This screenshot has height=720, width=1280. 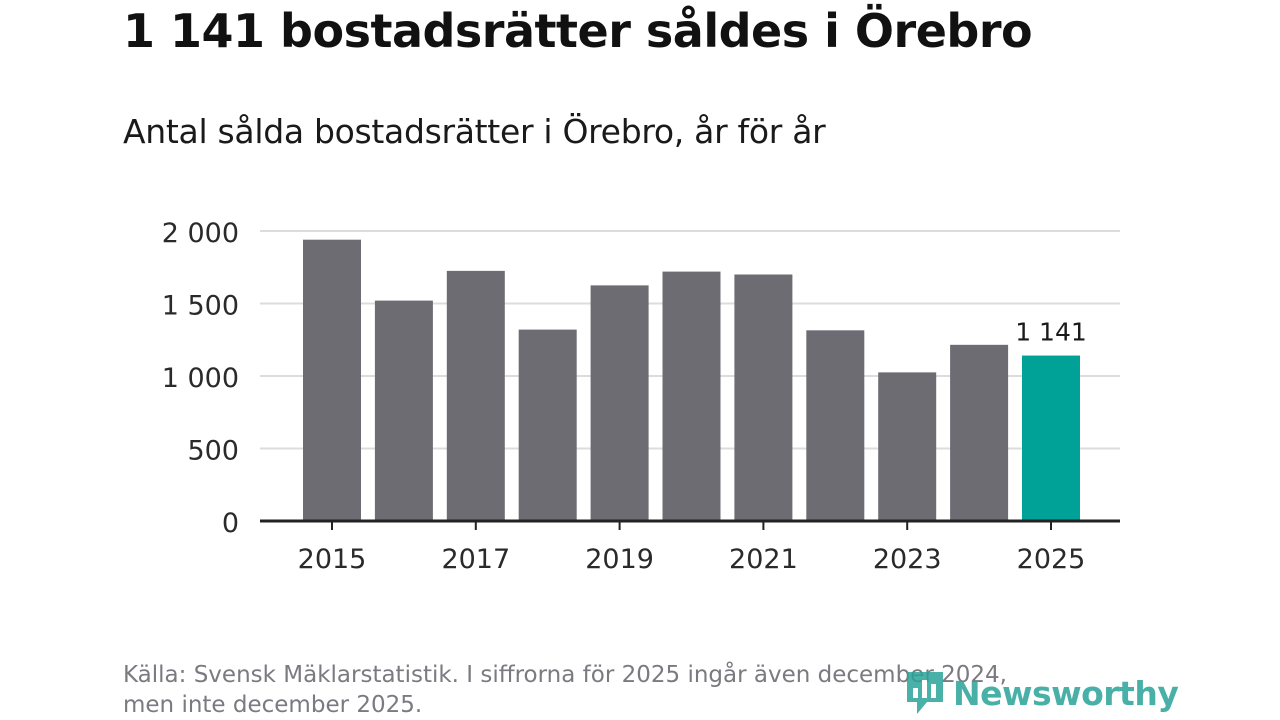 What do you see at coordinates (1051, 559) in the screenshot?
I see `x-tick-label: 2025` at bounding box center [1051, 559].